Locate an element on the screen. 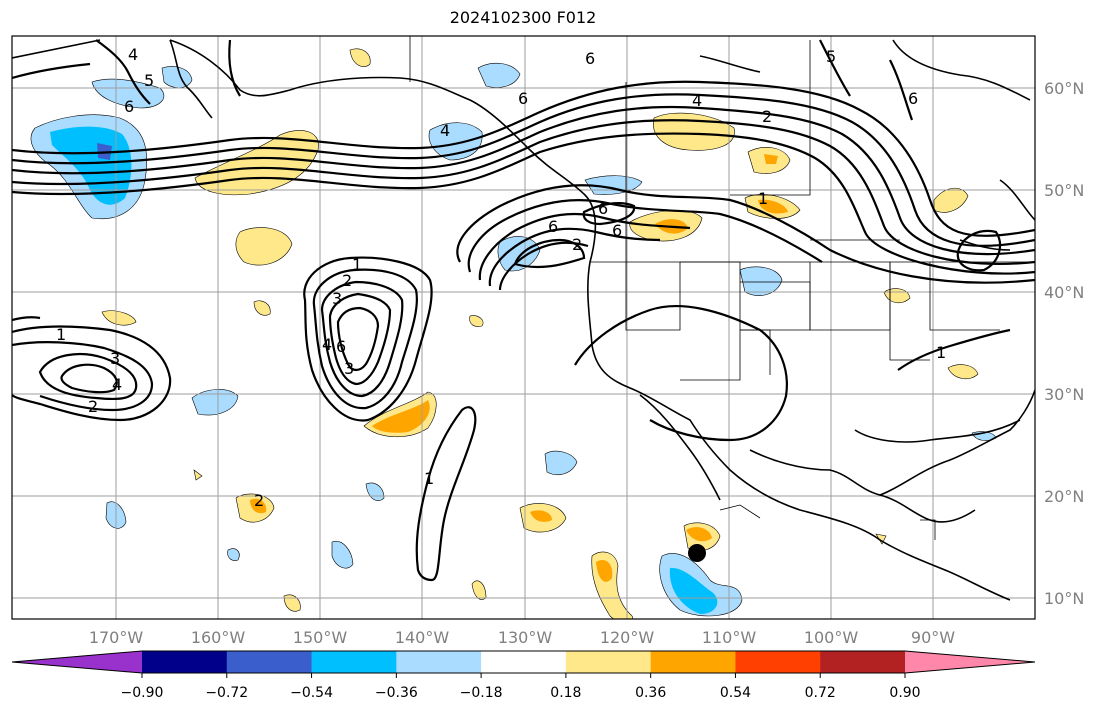 This screenshot has height=712, width=1105. colorbar-tick-label: −0.18 is located at coordinates (481, 693).